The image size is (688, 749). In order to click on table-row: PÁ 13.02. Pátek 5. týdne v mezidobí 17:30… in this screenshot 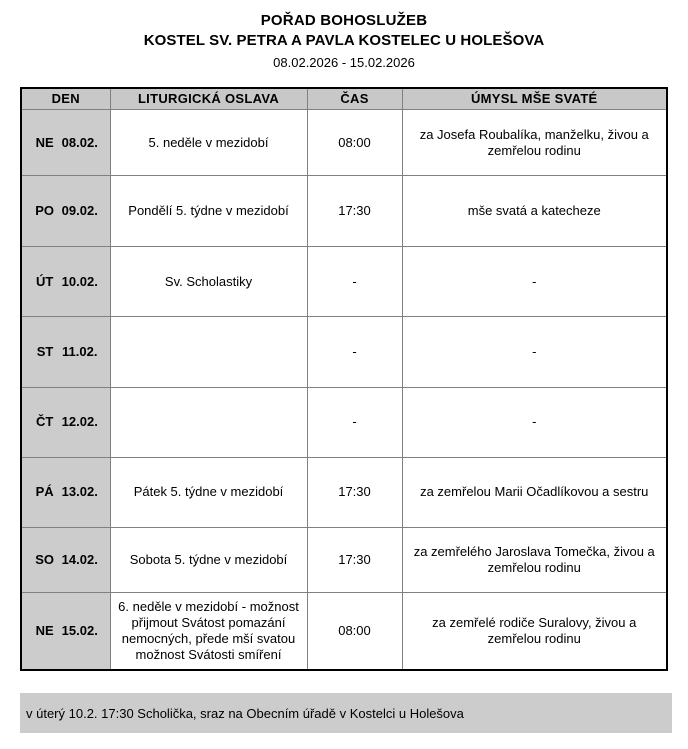, I will do `click(344, 492)`.